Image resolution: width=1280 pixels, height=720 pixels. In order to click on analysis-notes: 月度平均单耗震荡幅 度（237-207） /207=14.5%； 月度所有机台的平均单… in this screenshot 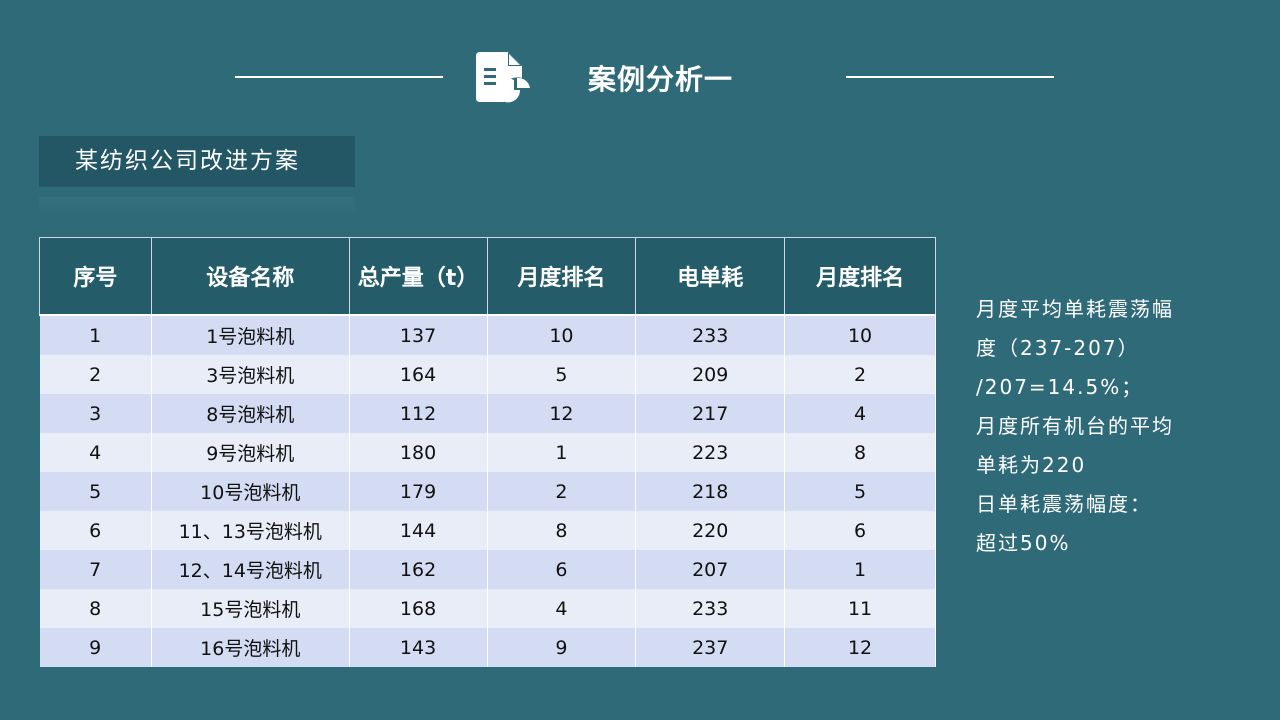, I will do `click(1075, 426)`.